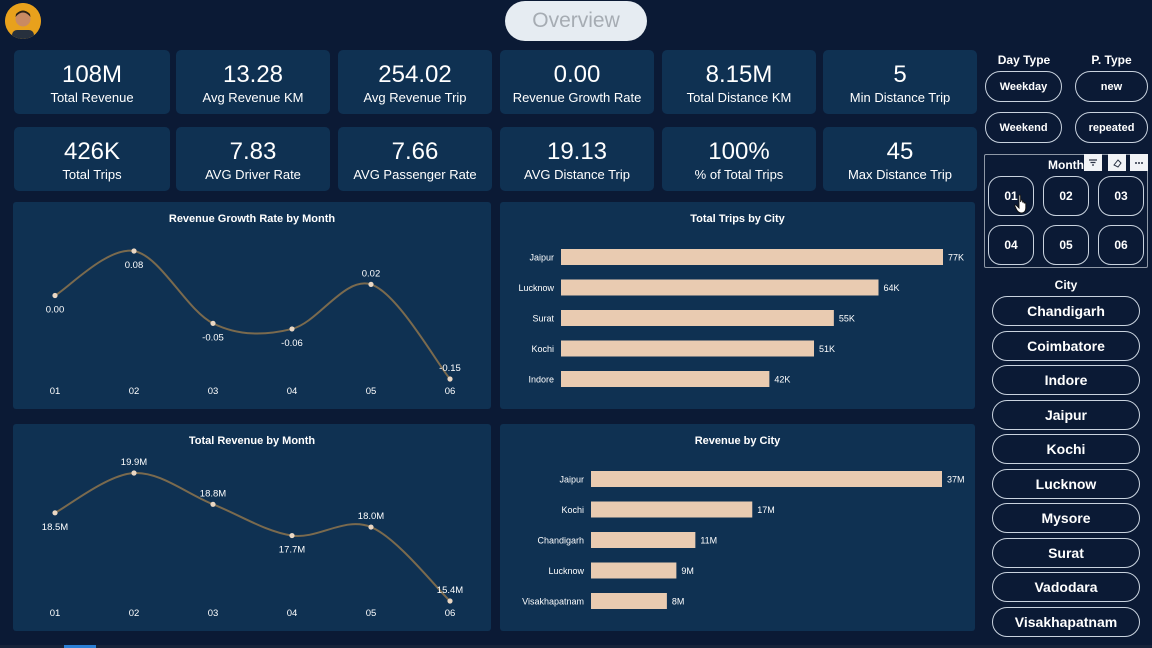  Describe the element at coordinates (1121, 245) in the screenshot. I see `month-button-06: 06` at that location.